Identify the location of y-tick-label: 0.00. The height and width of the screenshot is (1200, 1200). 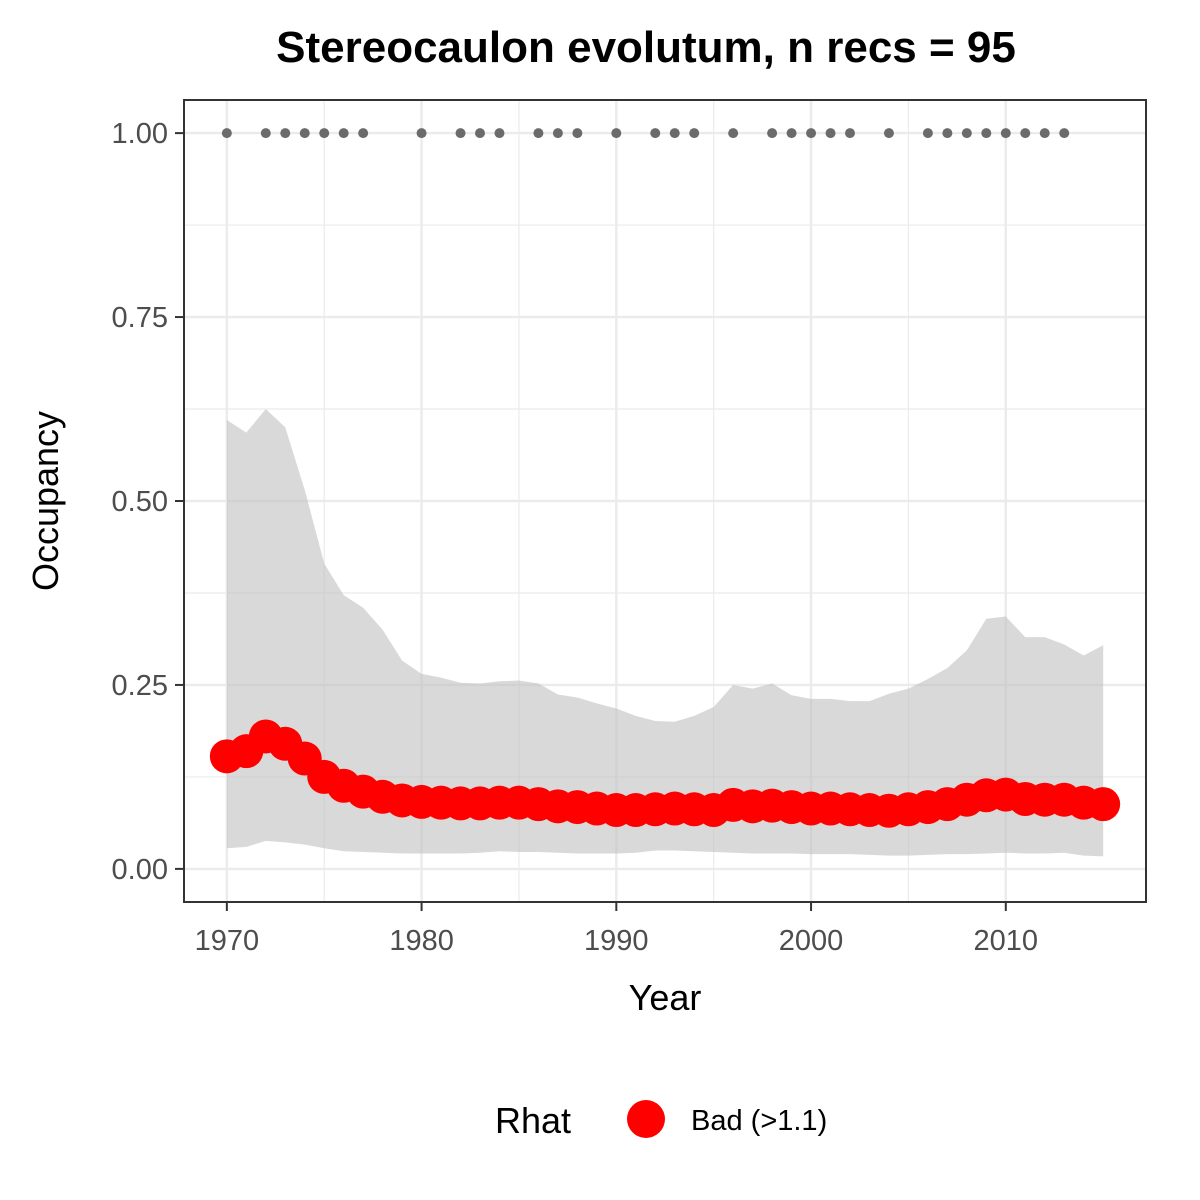
(140, 870).